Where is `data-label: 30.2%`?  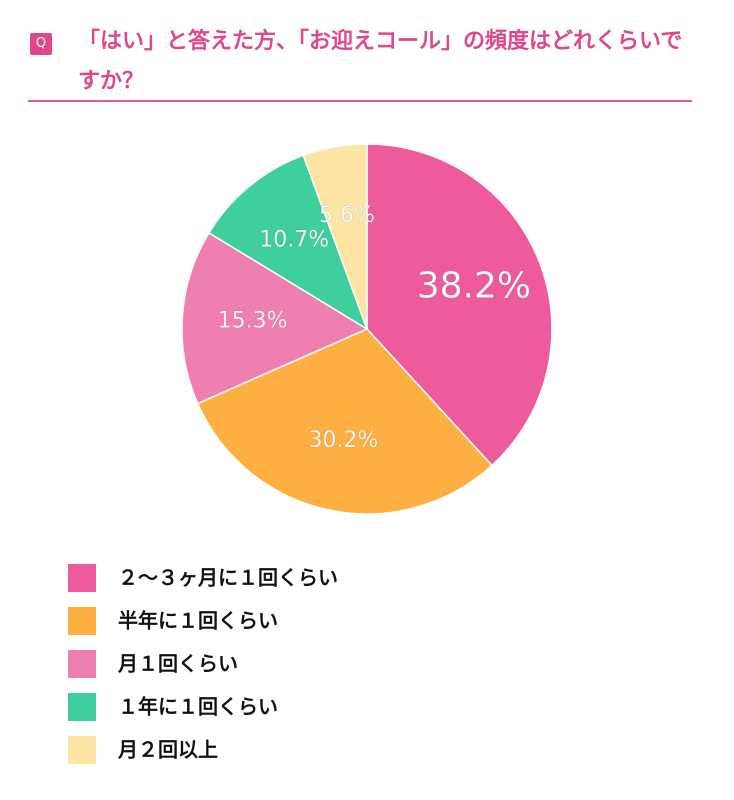
data-label: 30.2% is located at coordinates (343, 440).